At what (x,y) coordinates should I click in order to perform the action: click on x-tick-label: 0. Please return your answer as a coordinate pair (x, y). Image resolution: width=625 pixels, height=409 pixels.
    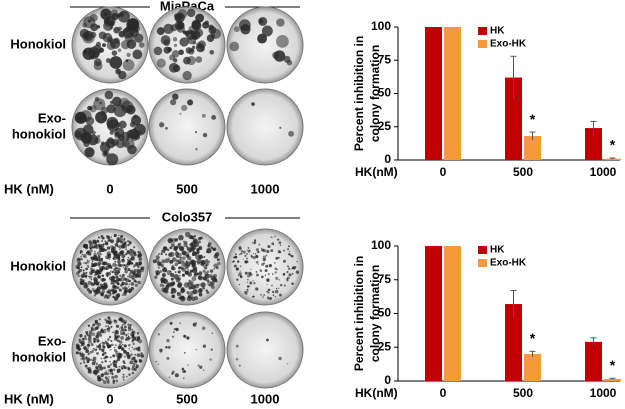
    Looking at the image, I should click on (443, 172).